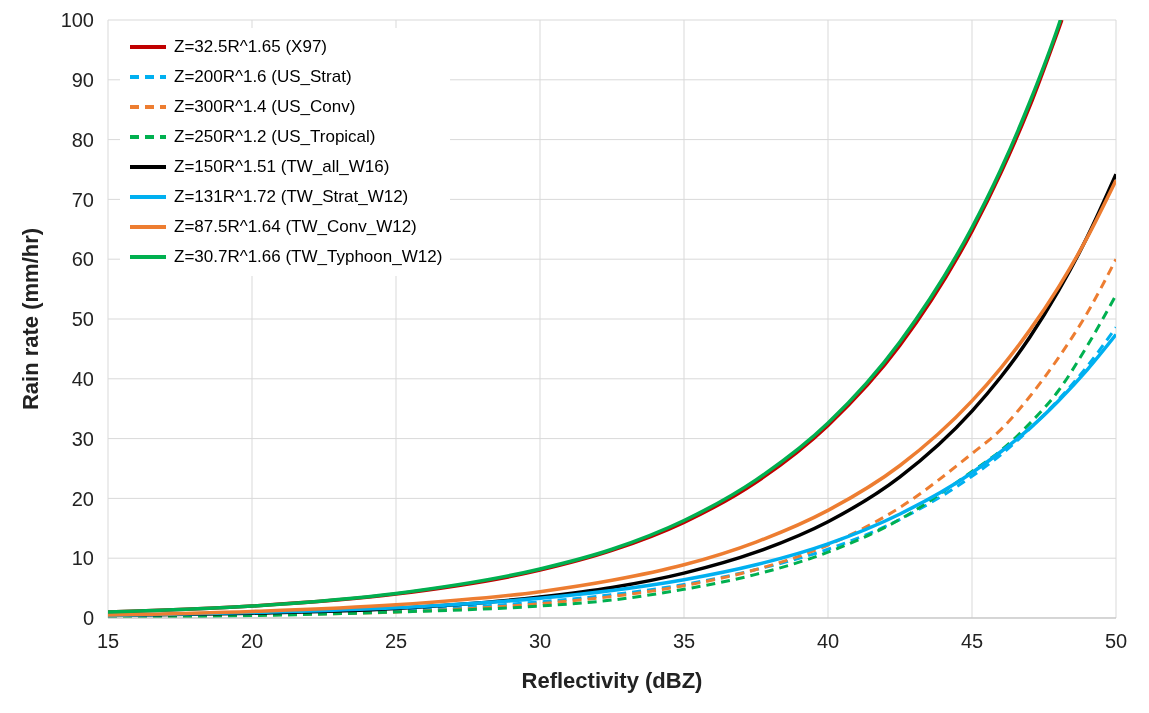 Image resolution: width=1149 pixels, height=713 pixels. I want to click on x-tick-label: 25, so click(396, 641).